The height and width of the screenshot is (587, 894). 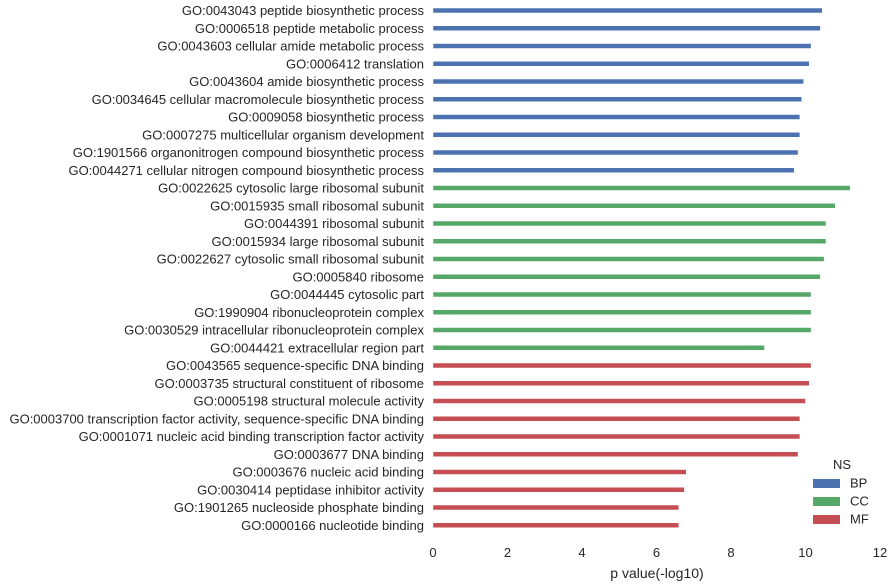 What do you see at coordinates (299, 507) in the screenshot?
I see `category-label: GO:1901265 nucleoside phosphate binding` at bounding box center [299, 507].